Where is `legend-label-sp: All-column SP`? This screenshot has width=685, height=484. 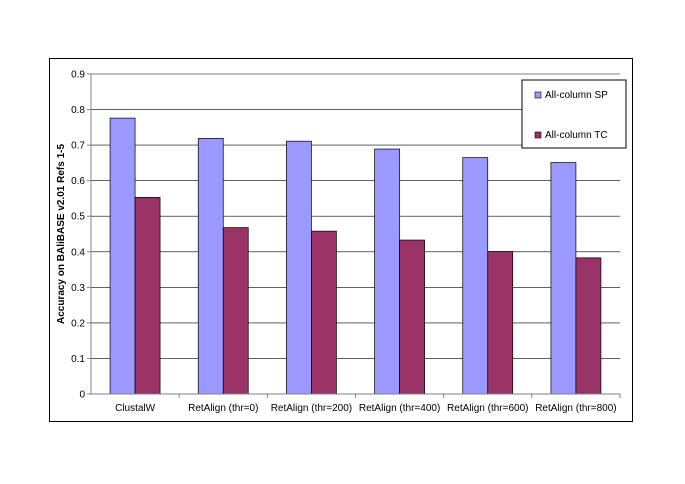 legend-label-sp: All-column SP is located at coordinates (576, 95).